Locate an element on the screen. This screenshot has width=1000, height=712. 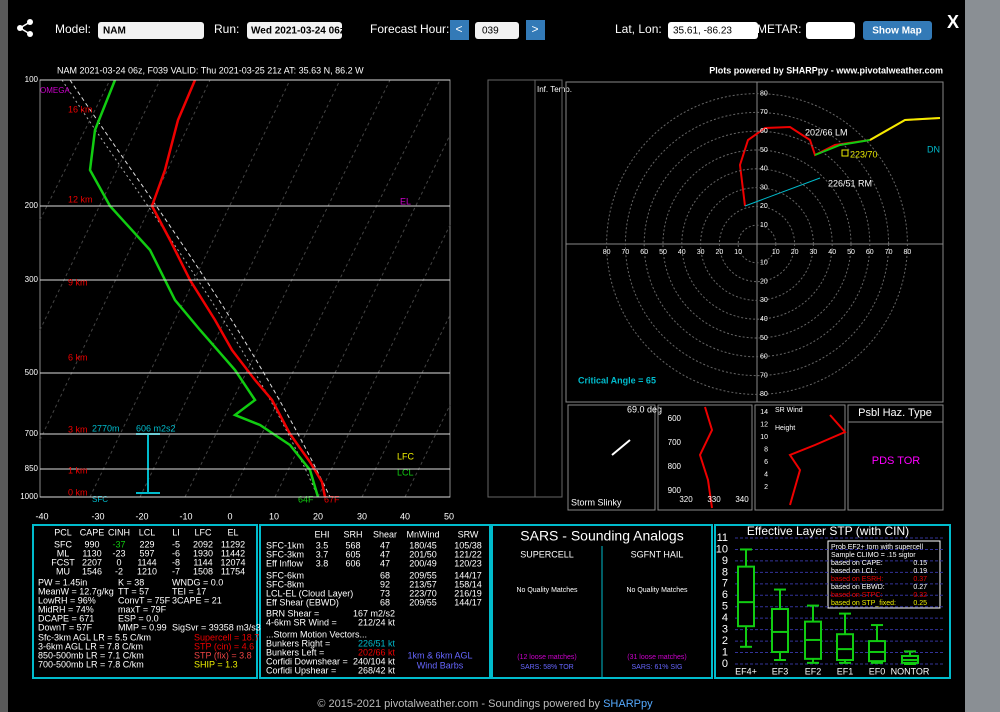
prev-button is located at coordinates (459, 30).